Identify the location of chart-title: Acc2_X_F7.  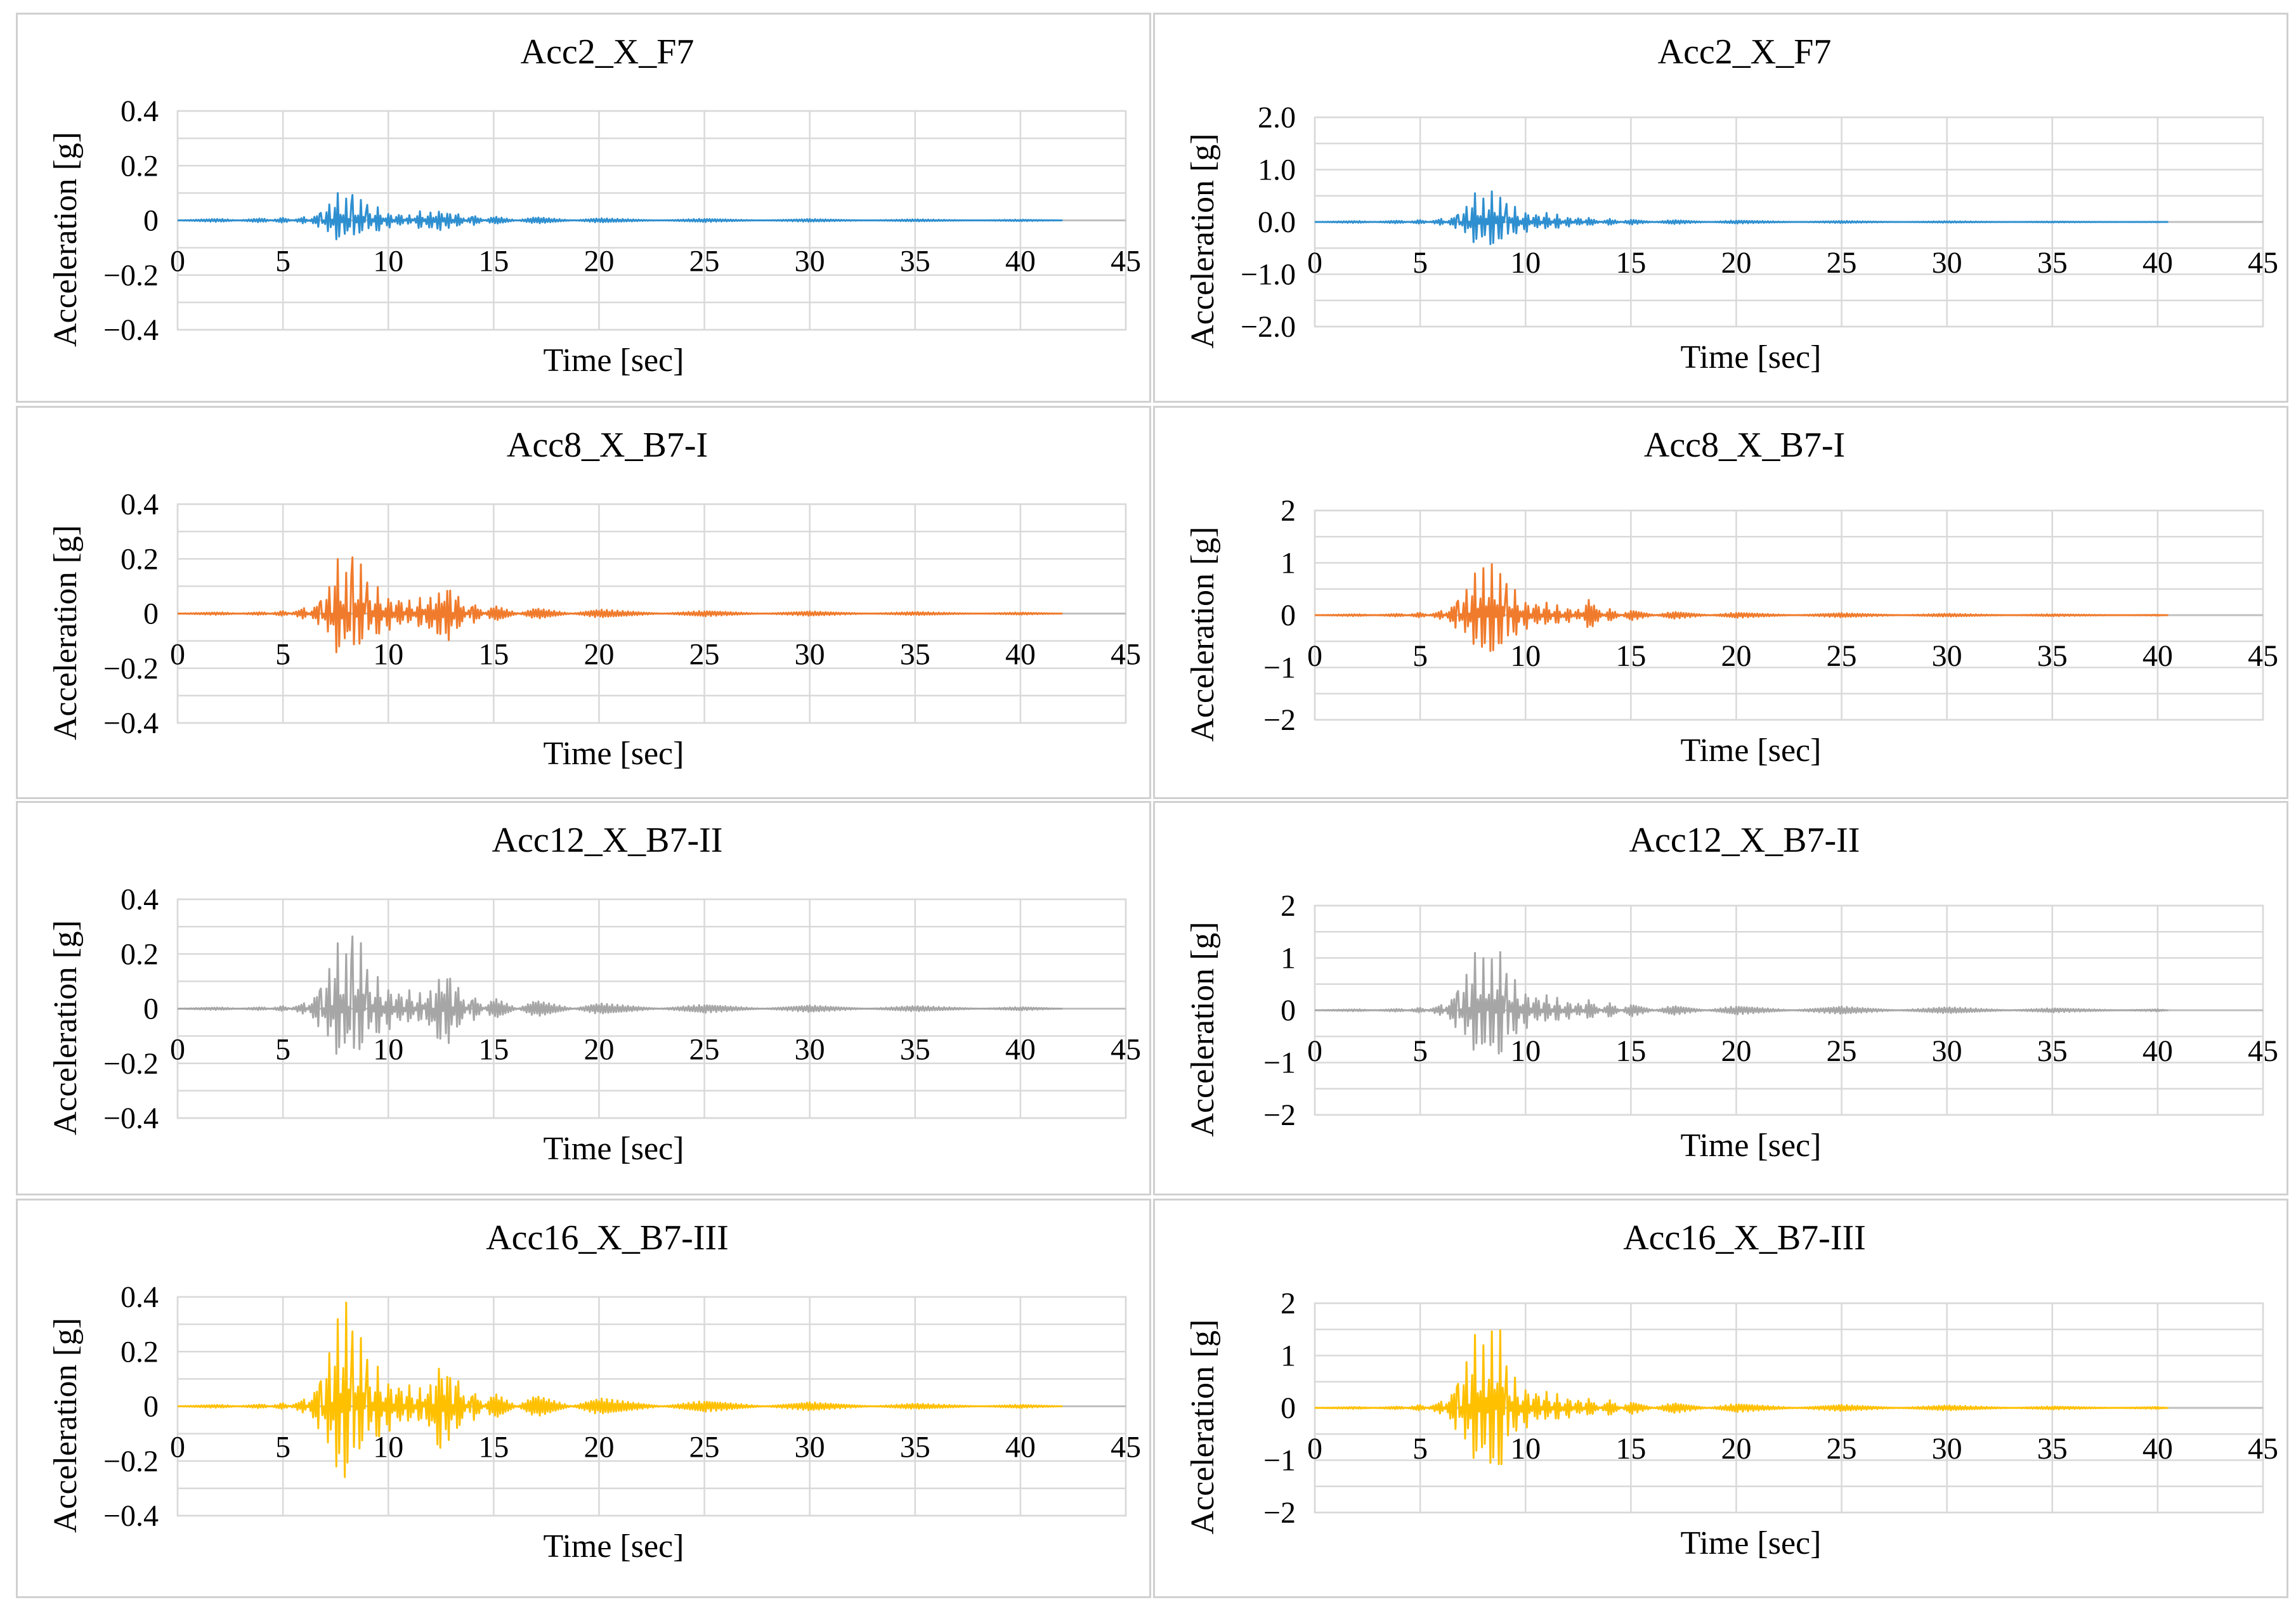
(608, 52).